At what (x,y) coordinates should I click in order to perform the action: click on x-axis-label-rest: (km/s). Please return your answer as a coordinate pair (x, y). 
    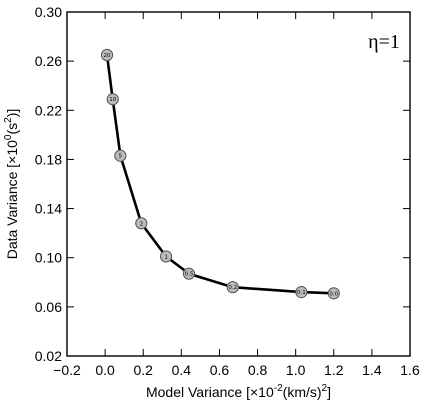
    Looking at the image, I should click on (302, 392).